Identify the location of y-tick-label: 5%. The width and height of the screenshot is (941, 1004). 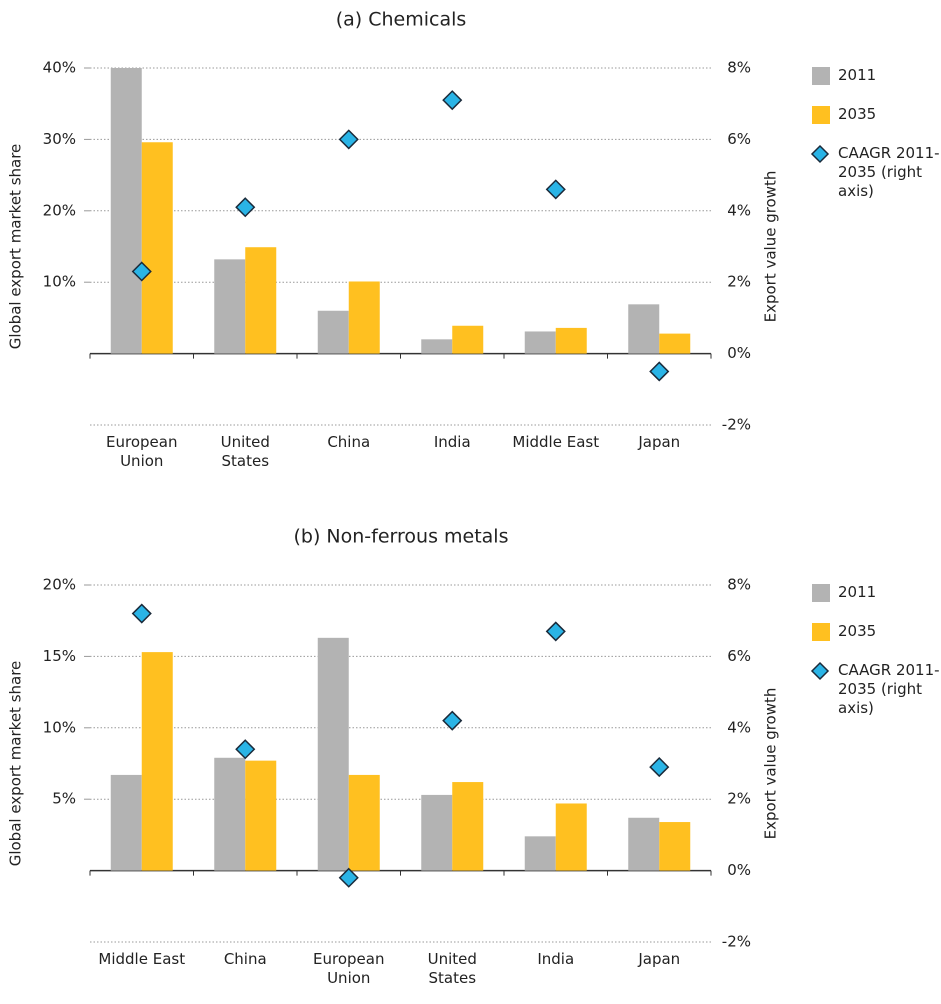
(64, 799).